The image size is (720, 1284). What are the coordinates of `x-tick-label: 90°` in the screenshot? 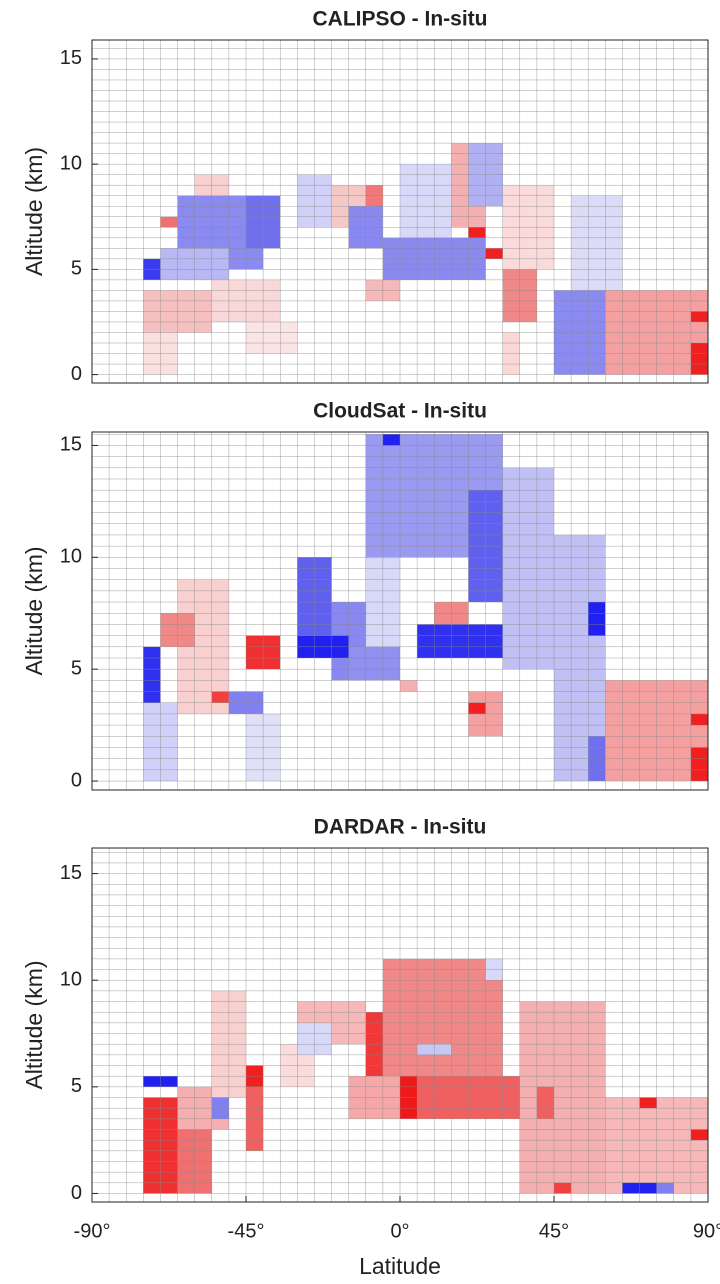 It's located at (706, 1231).